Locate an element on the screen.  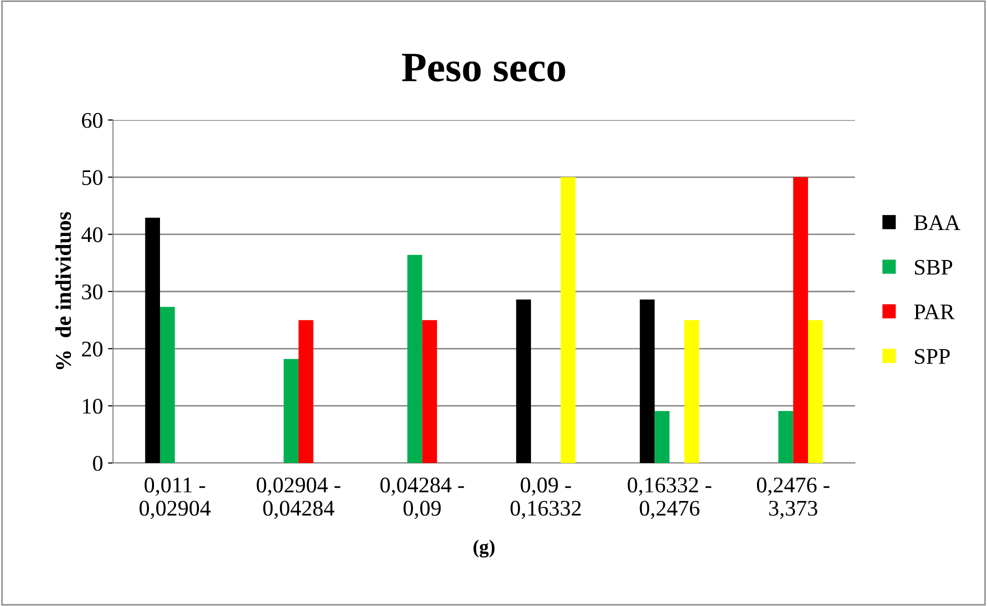
y-axis-title: % de individuos is located at coordinates (63, 291).